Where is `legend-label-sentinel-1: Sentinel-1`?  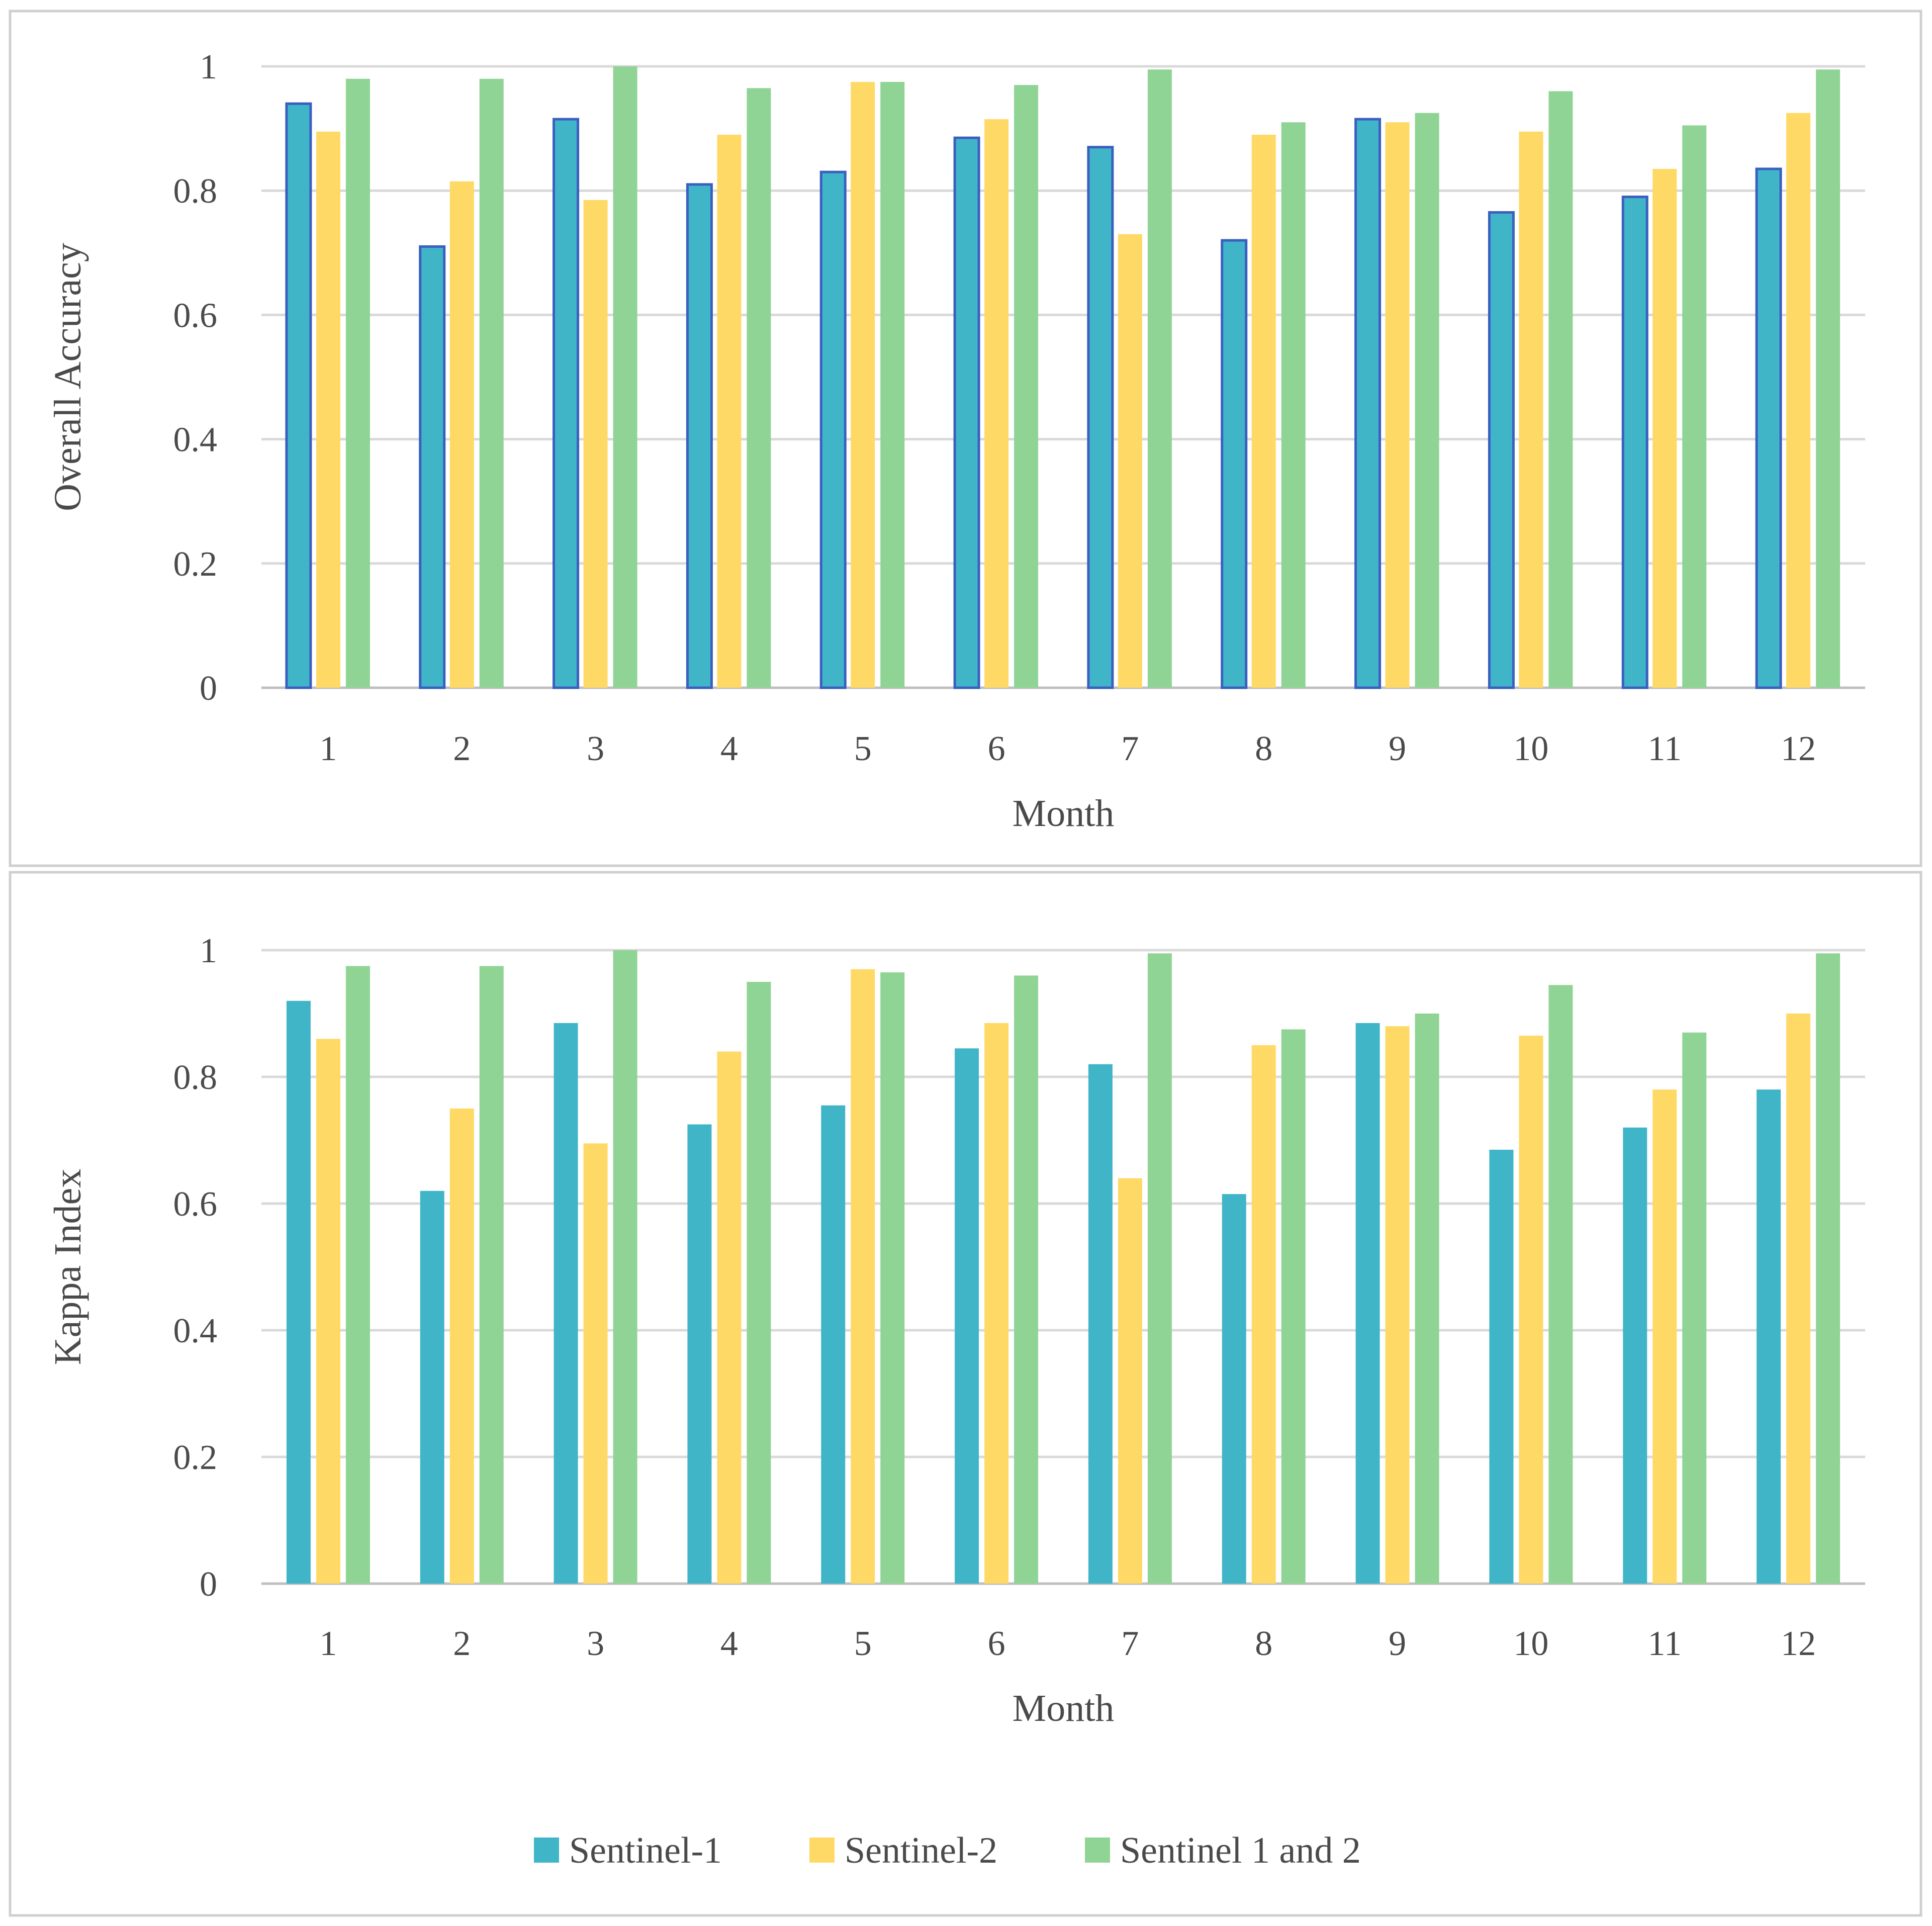 legend-label-sentinel-1: Sentinel-1 is located at coordinates (645, 1850).